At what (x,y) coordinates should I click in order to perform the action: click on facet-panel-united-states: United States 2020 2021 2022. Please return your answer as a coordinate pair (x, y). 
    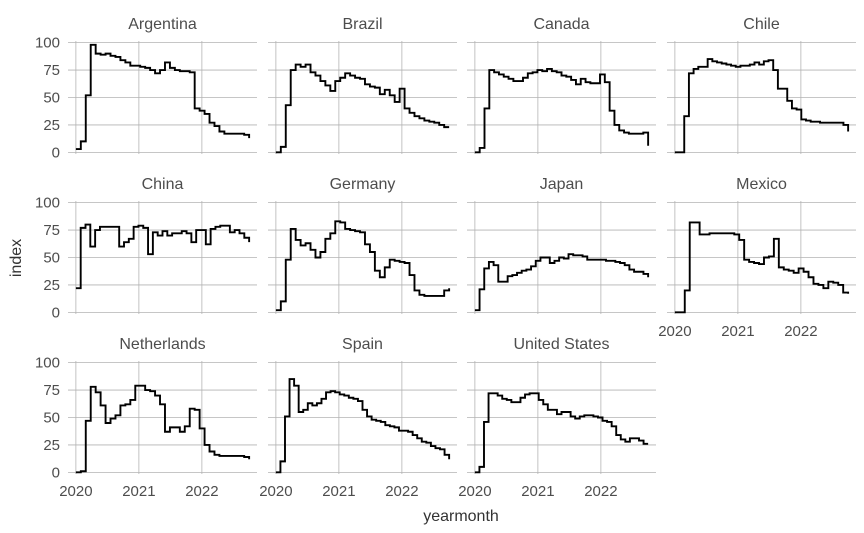
    Looking at the image, I should click on (557, 418).